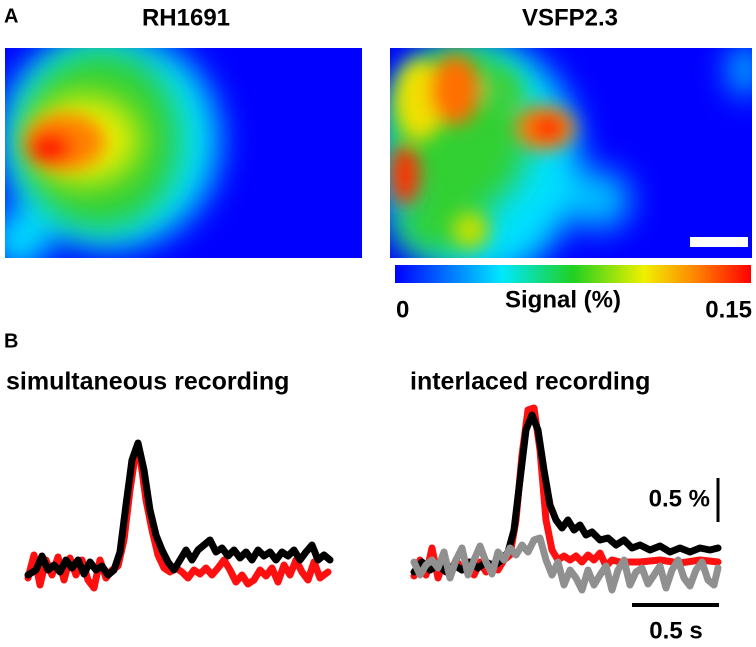  What do you see at coordinates (573, 274) in the screenshot?
I see `colorbar` at bounding box center [573, 274].